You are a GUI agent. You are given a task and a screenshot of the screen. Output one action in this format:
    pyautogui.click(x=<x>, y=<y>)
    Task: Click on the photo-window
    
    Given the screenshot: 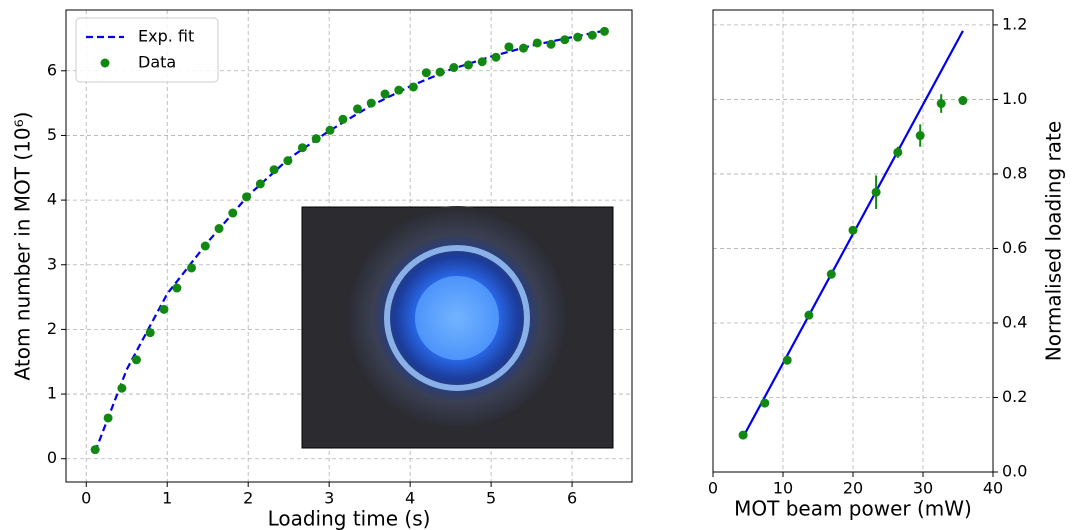 What is the action you would take?
    pyautogui.click(x=457, y=318)
    